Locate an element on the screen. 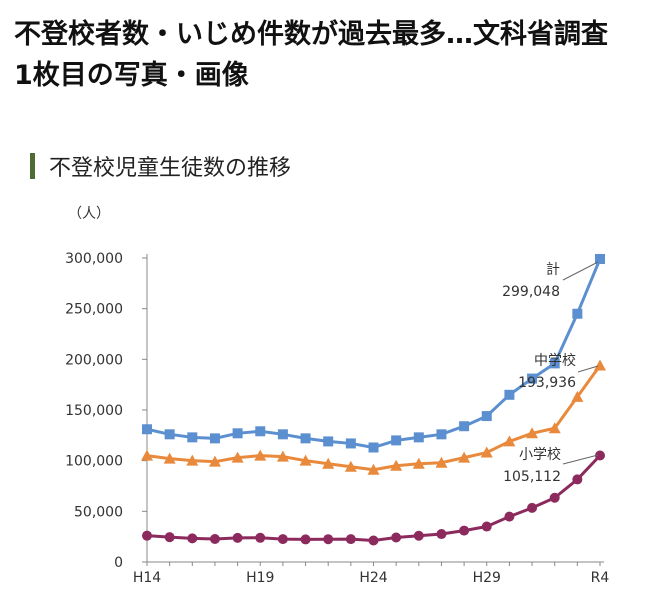 The height and width of the screenshot is (615, 650). series-label-name: 中学校 is located at coordinates (555, 360).